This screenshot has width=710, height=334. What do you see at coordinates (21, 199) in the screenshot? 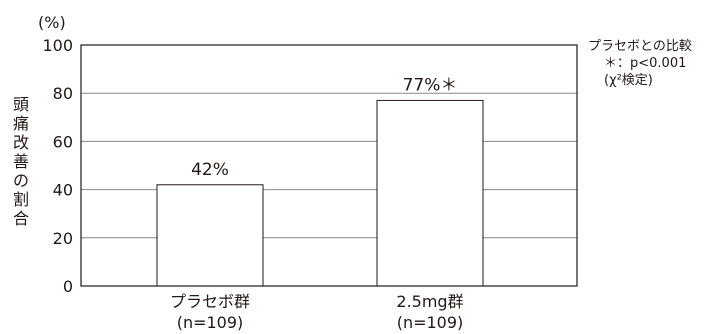
I see `y-axis-title-char: 割` at bounding box center [21, 199].